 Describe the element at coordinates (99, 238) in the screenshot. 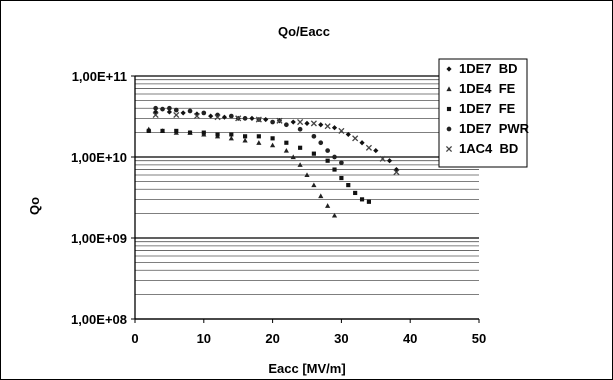

I see `y-tick-label: 1,00E+09` at that location.